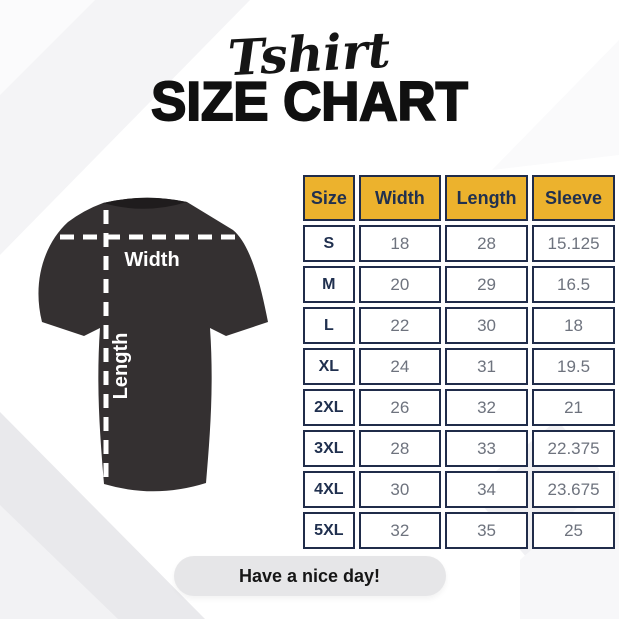  I want to click on length-label: Length, so click(121, 366).